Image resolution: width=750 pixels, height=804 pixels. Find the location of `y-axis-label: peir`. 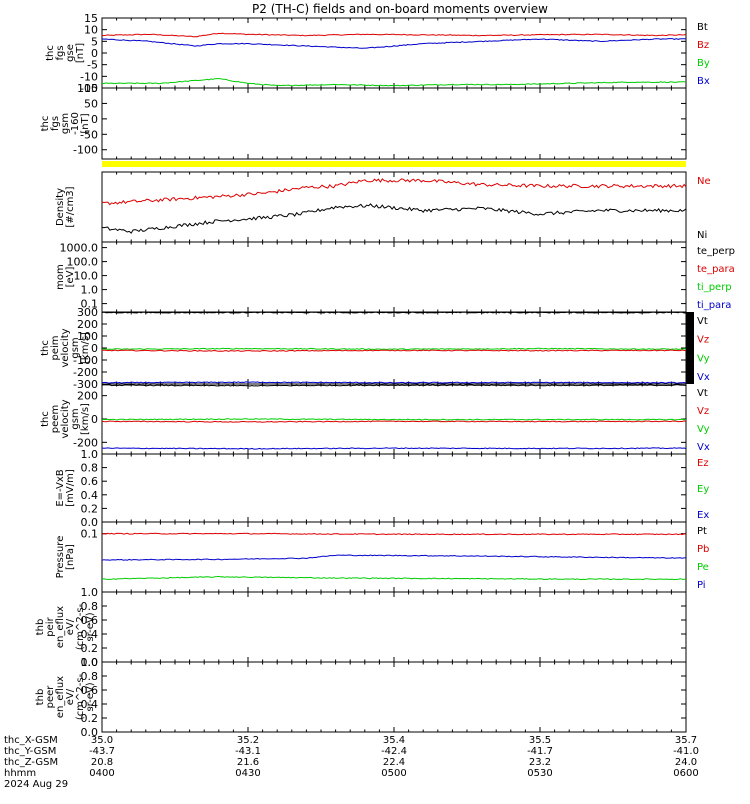

y-axis-label: peir is located at coordinates (50, 626).